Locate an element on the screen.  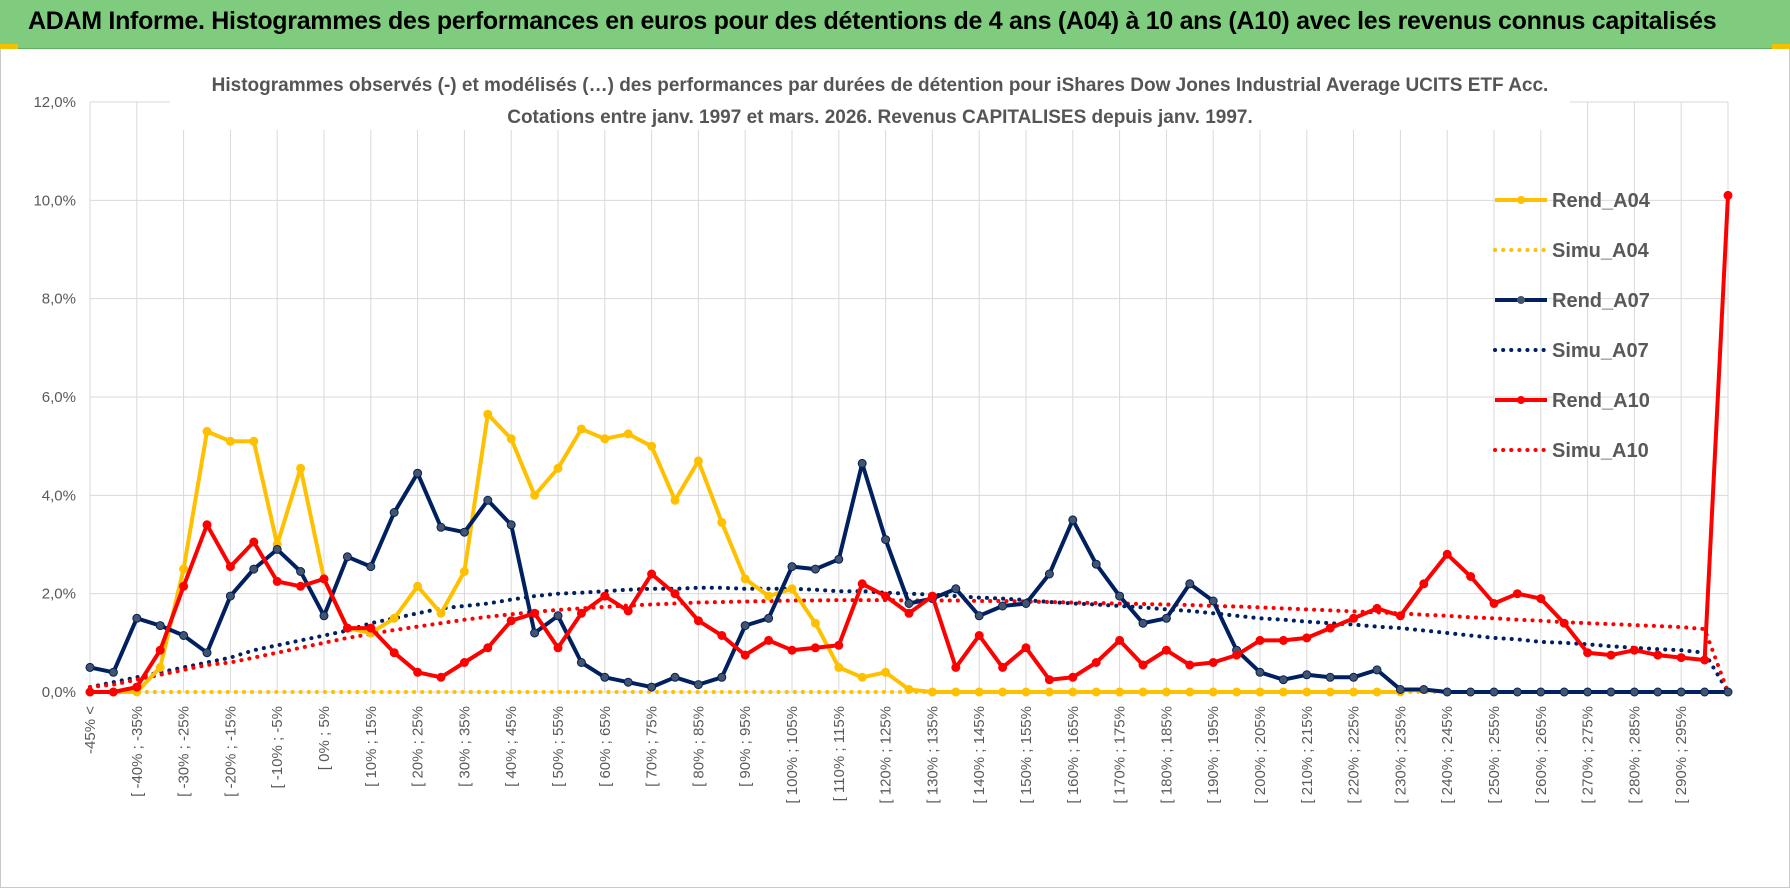
legend-label-rend_a04: Rend_A04 is located at coordinates (1601, 201).